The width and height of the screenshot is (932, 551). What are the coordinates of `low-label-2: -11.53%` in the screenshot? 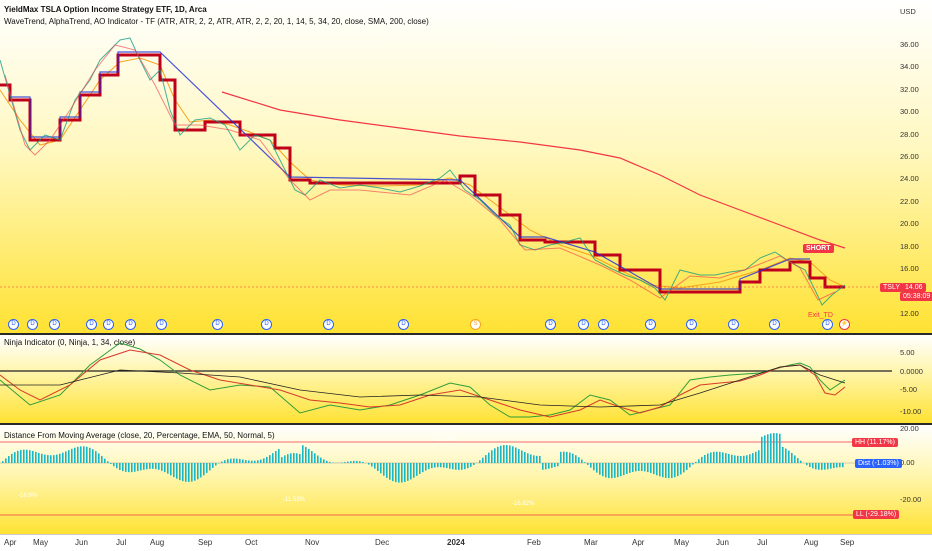 It's located at (294, 500).